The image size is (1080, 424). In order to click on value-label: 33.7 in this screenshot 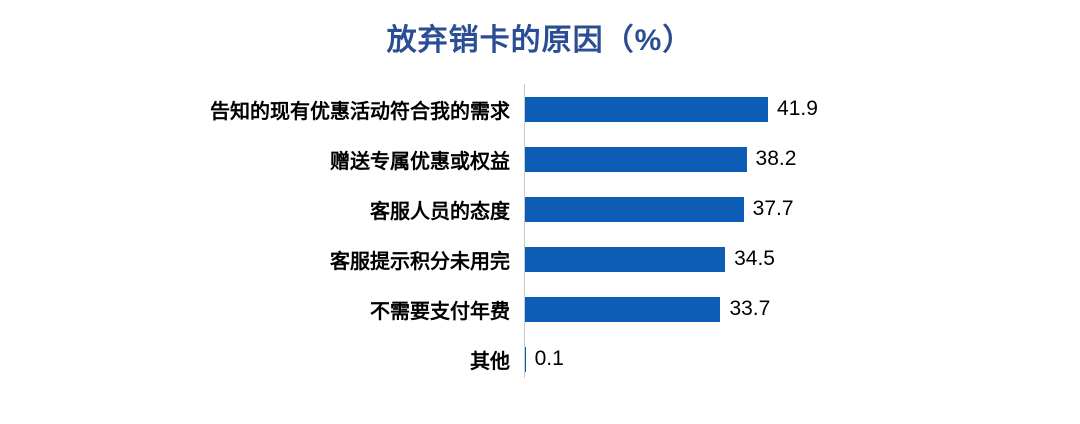, I will do `click(750, 308)`.